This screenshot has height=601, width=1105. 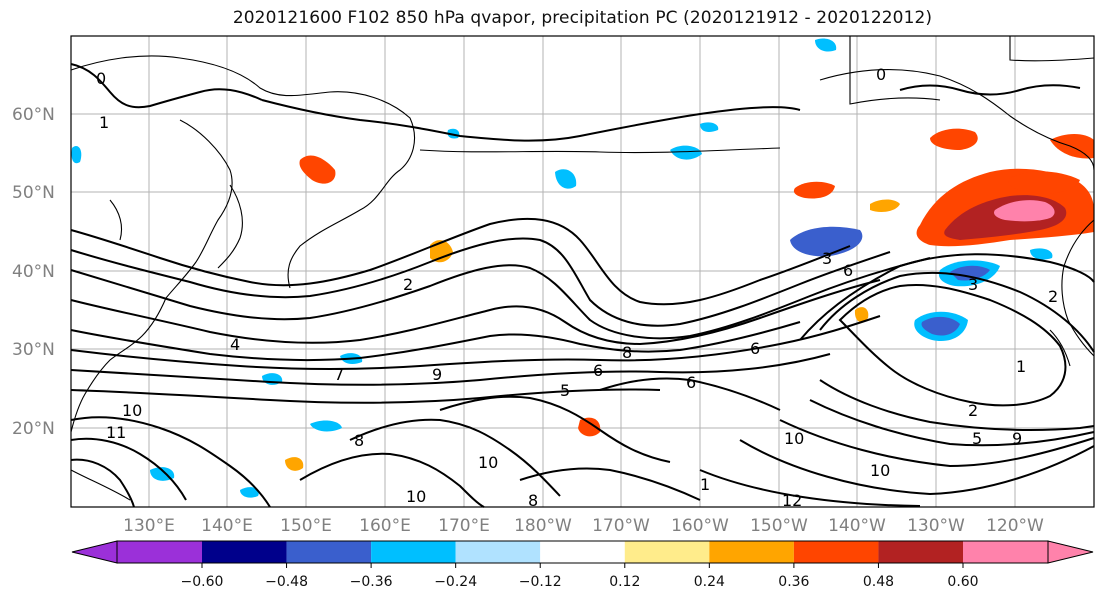 I want to click on lon-label: 120°W, so click(x=1015, y=526).